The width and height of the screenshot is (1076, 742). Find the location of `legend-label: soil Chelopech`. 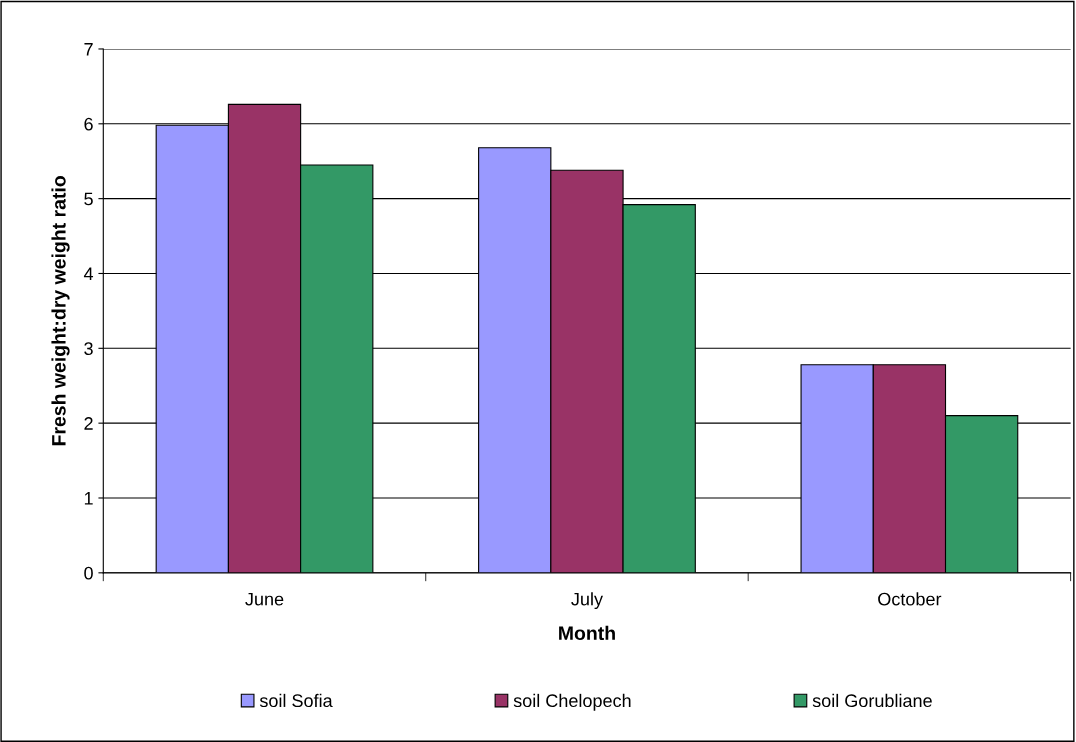

legend-label: soil Chelopech is located at coordinates (572, 702).